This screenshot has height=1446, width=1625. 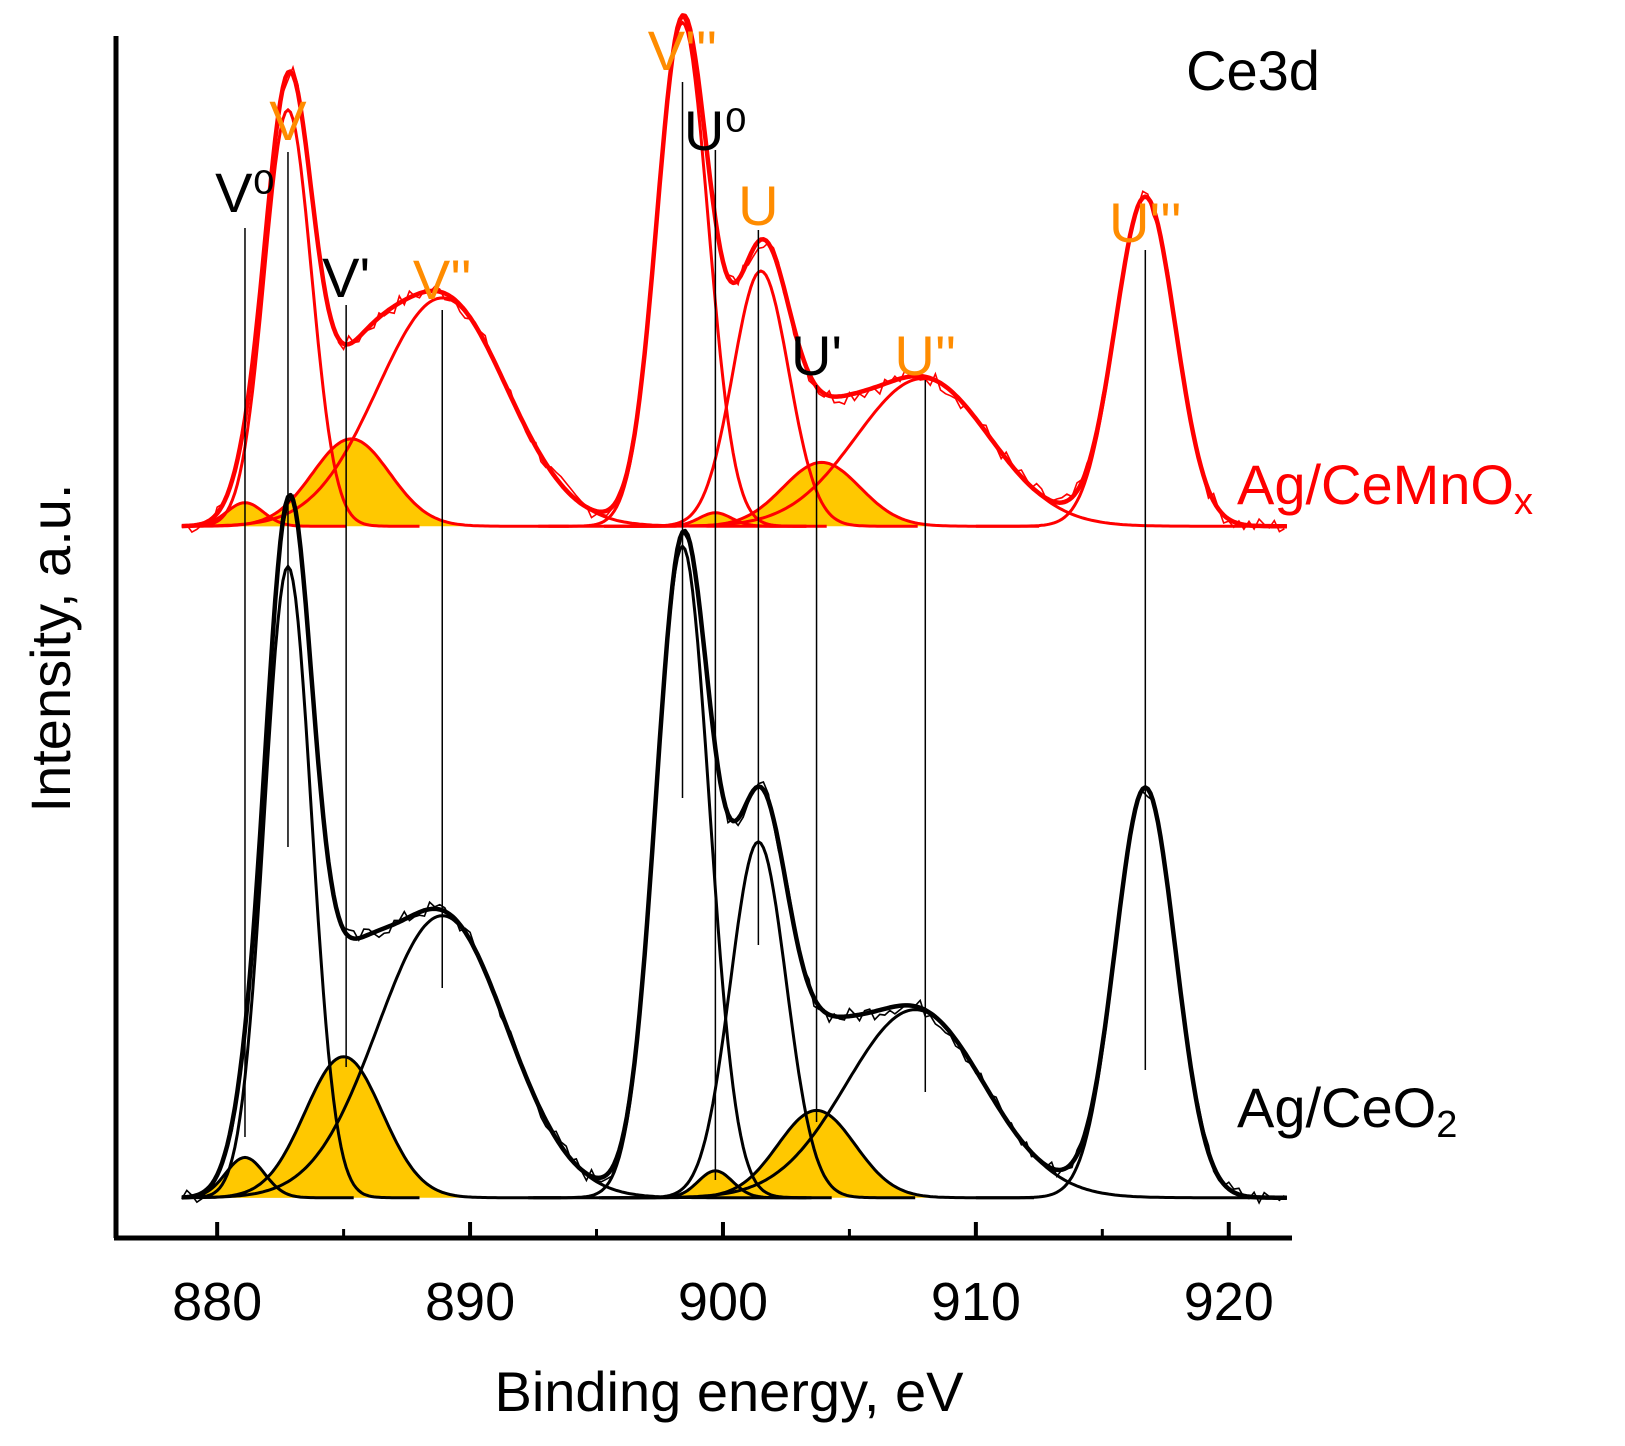 I want to click on peak-label-2: V', so click(x=346, y=277).